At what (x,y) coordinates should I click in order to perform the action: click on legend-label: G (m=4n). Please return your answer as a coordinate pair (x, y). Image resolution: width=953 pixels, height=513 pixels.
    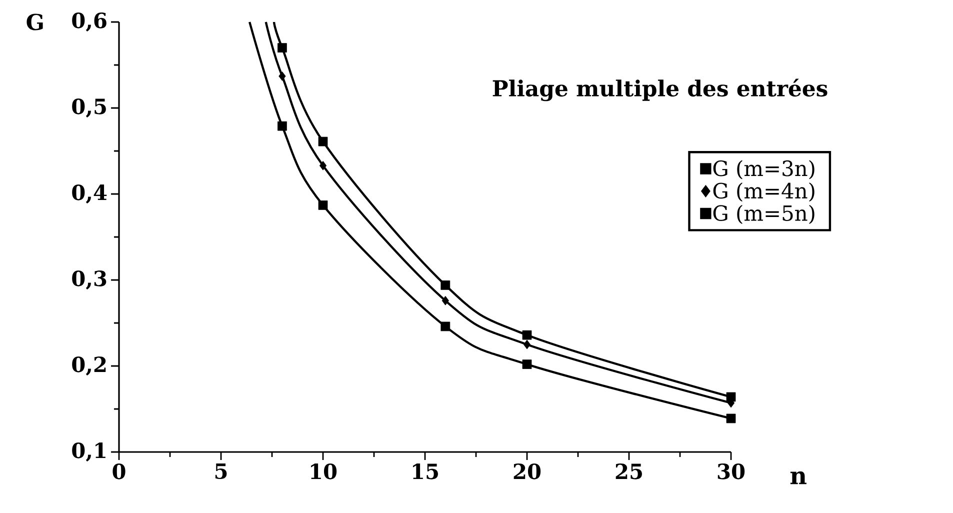
    Looking at the image, I should click on (763, 192).